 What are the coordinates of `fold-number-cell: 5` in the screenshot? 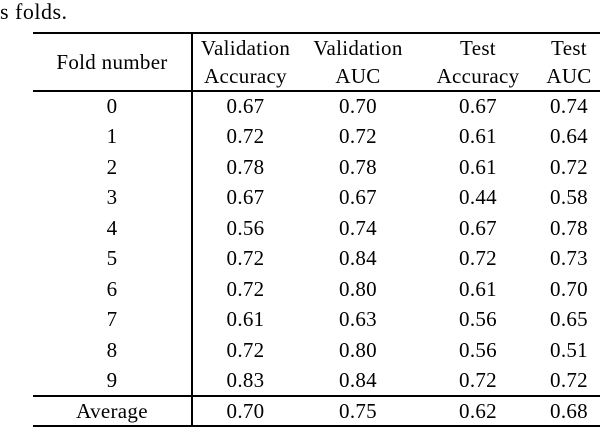 It's located at (113, 258).